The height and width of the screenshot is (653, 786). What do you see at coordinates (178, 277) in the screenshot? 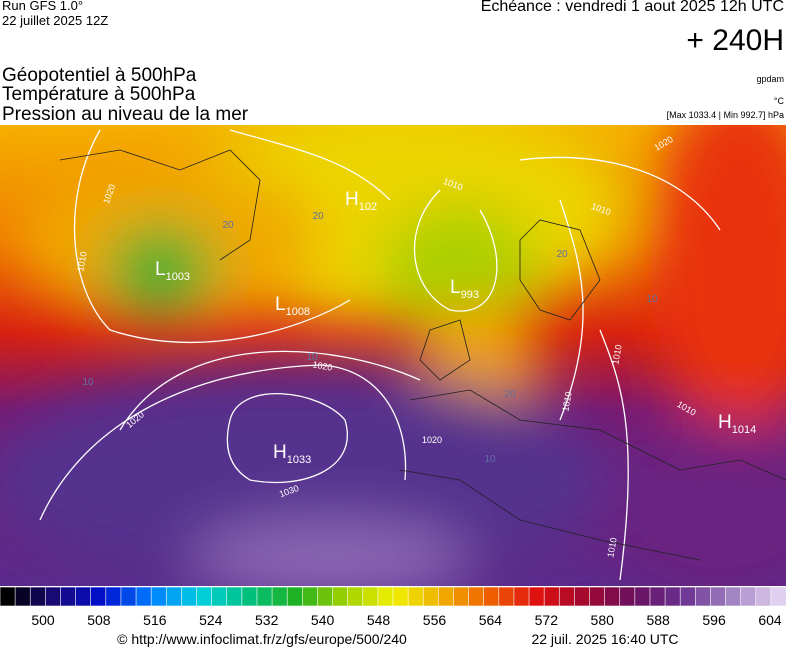
I see `center-value: 1003` at bounding box center [178, 277].